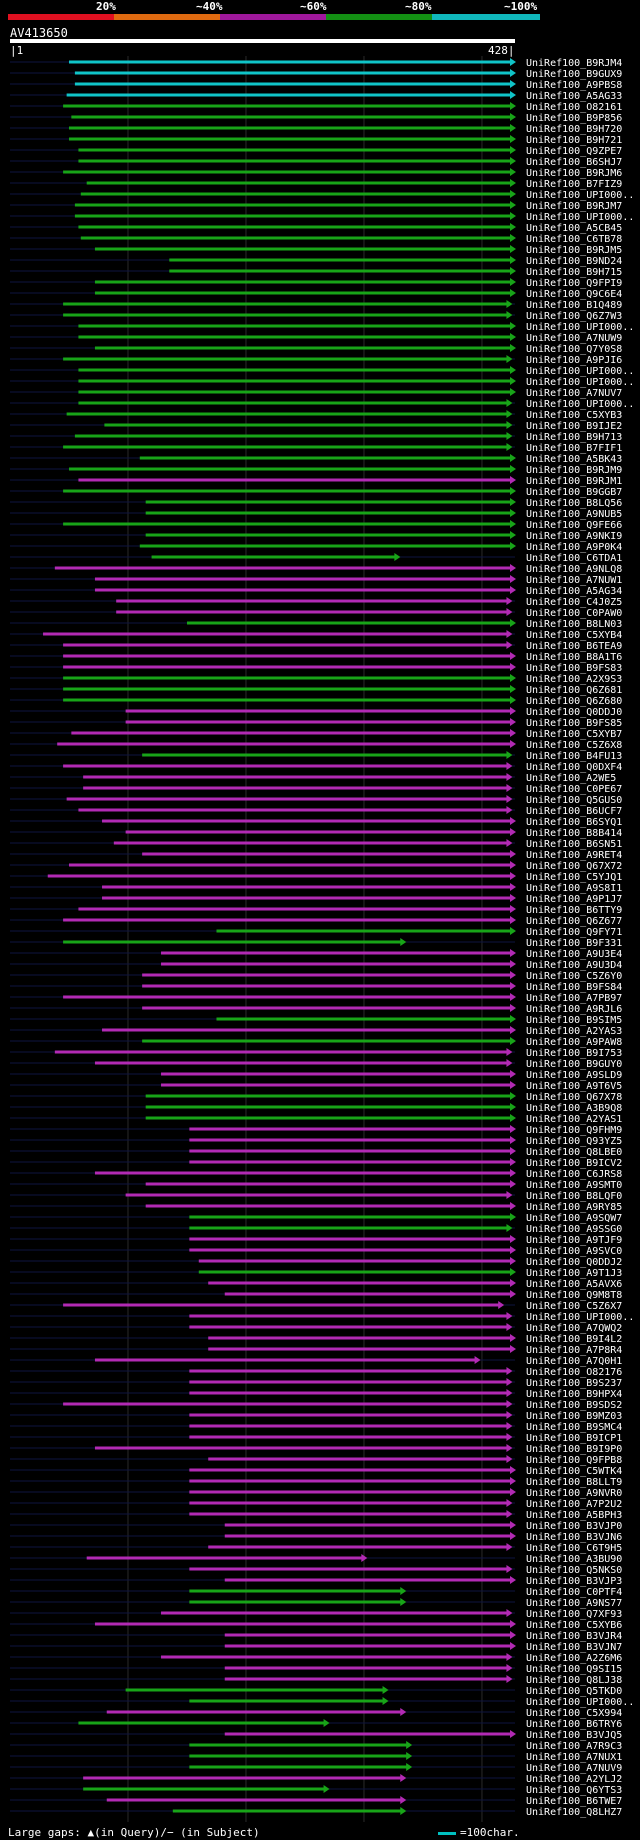 The image size is (640, 1840). I want to click on hit-label: UniRef100_B9GUY0, so click(574, 1064).